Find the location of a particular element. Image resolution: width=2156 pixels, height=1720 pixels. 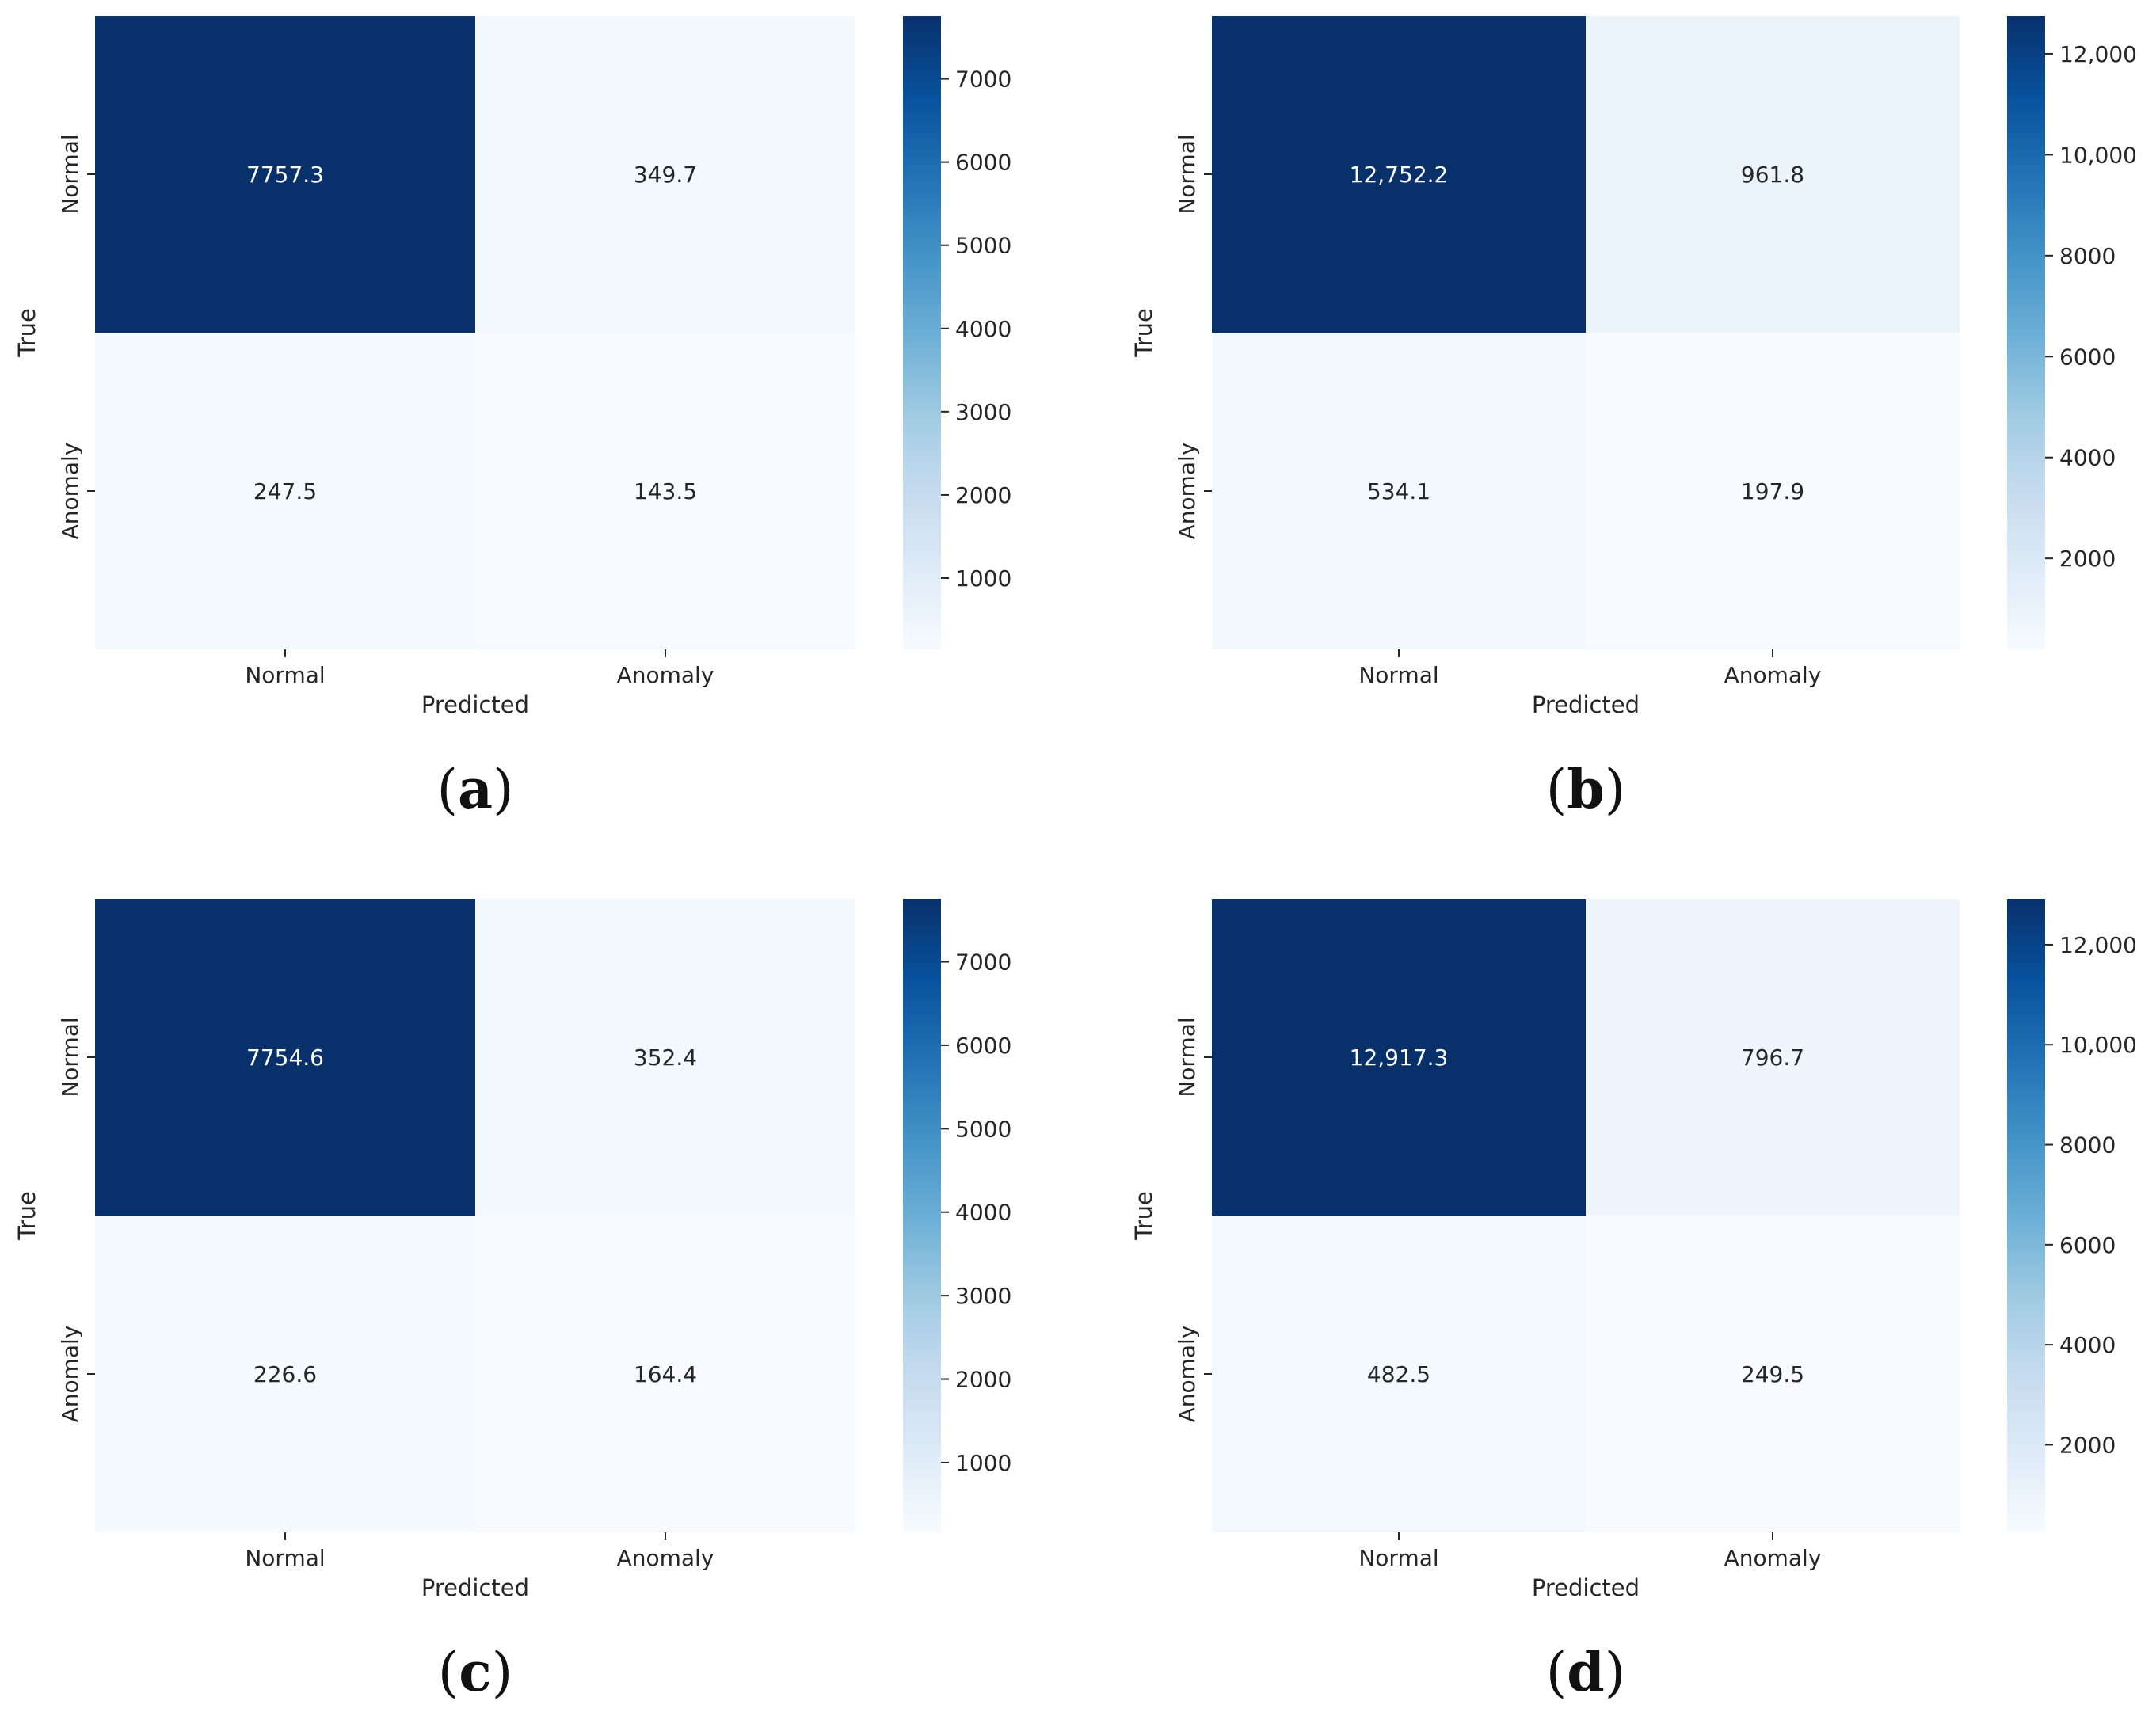

cell-value-label: 247.5 is located at coordinates (285, 491).